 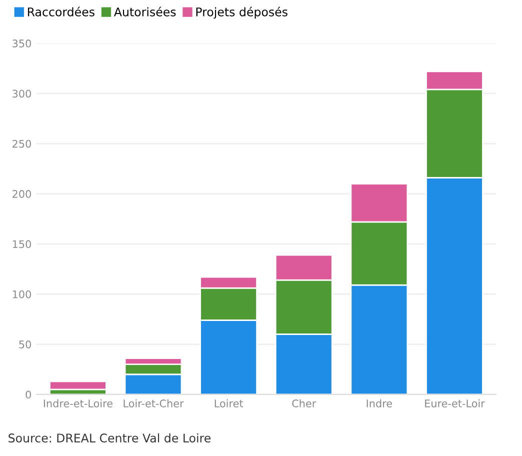 I want to click on y-tick-label: 250, so click(x=21, y=144).